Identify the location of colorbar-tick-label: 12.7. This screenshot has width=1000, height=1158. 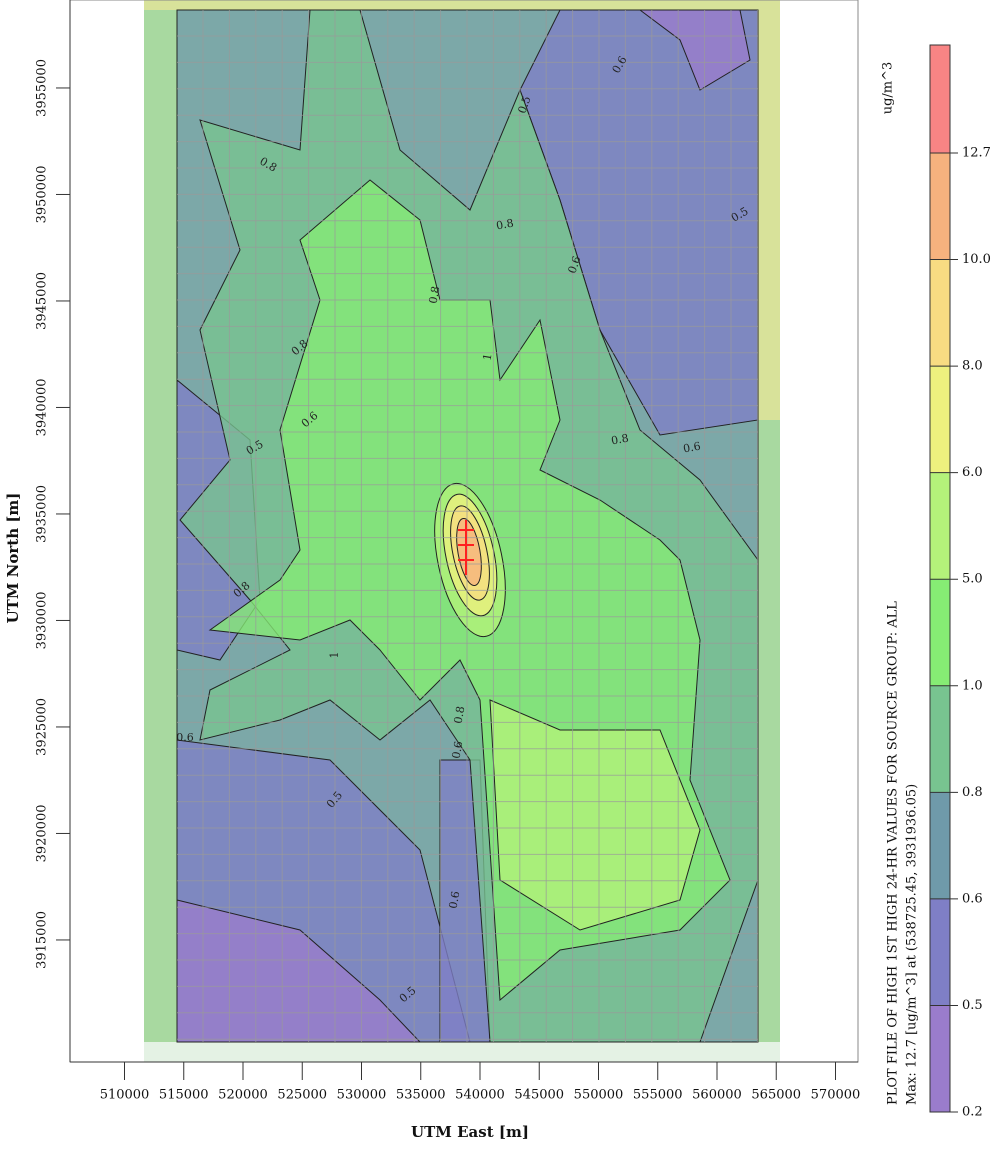
(976, 153).